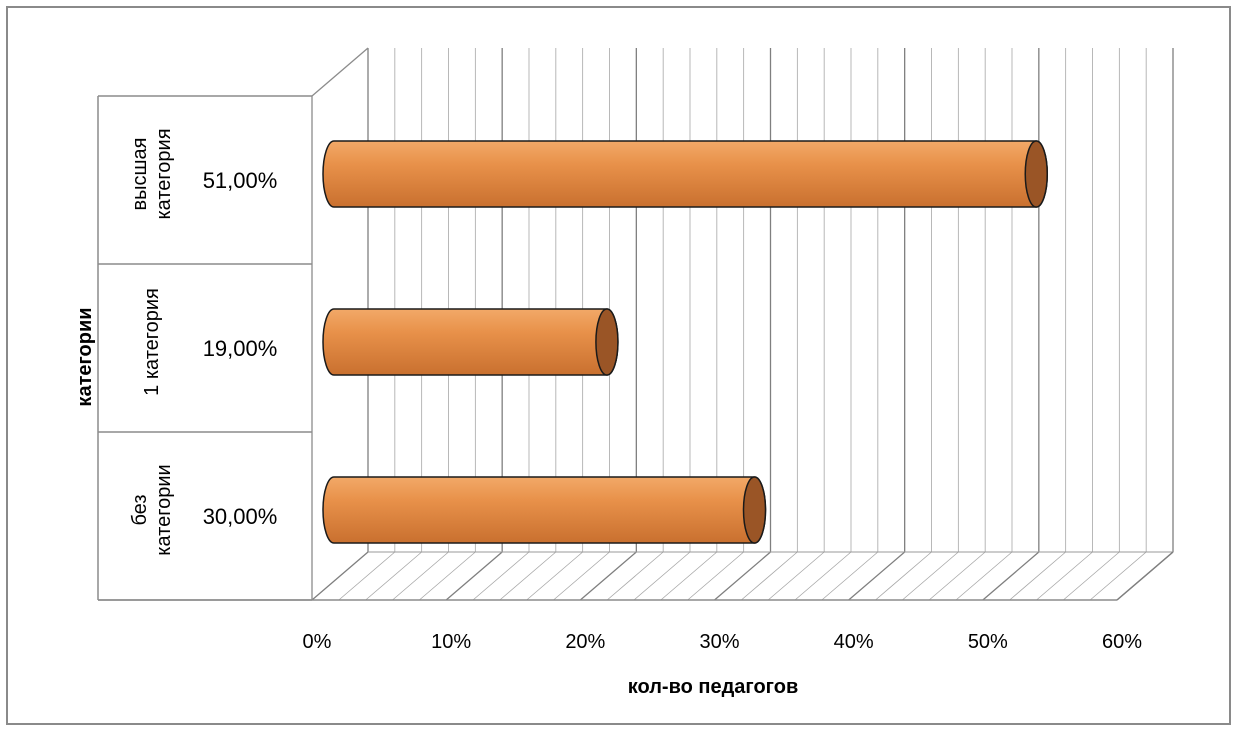 The width and height of the screenshot is (1239, 731). What do you see at coordinates (140, 174) in the screenshot?
I see `category-label-line: высшая` at bounding box center [140, 174].